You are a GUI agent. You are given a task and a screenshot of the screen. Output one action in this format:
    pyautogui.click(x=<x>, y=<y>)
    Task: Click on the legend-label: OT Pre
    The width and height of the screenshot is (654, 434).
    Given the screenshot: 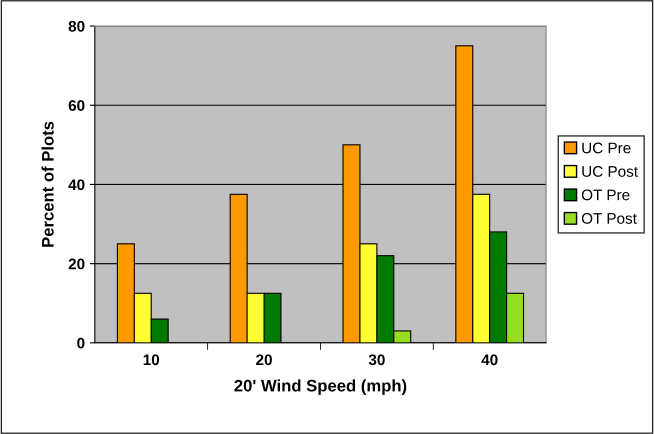 What is the action you would take?
    pyautogui.click(x=606, y=195)
    